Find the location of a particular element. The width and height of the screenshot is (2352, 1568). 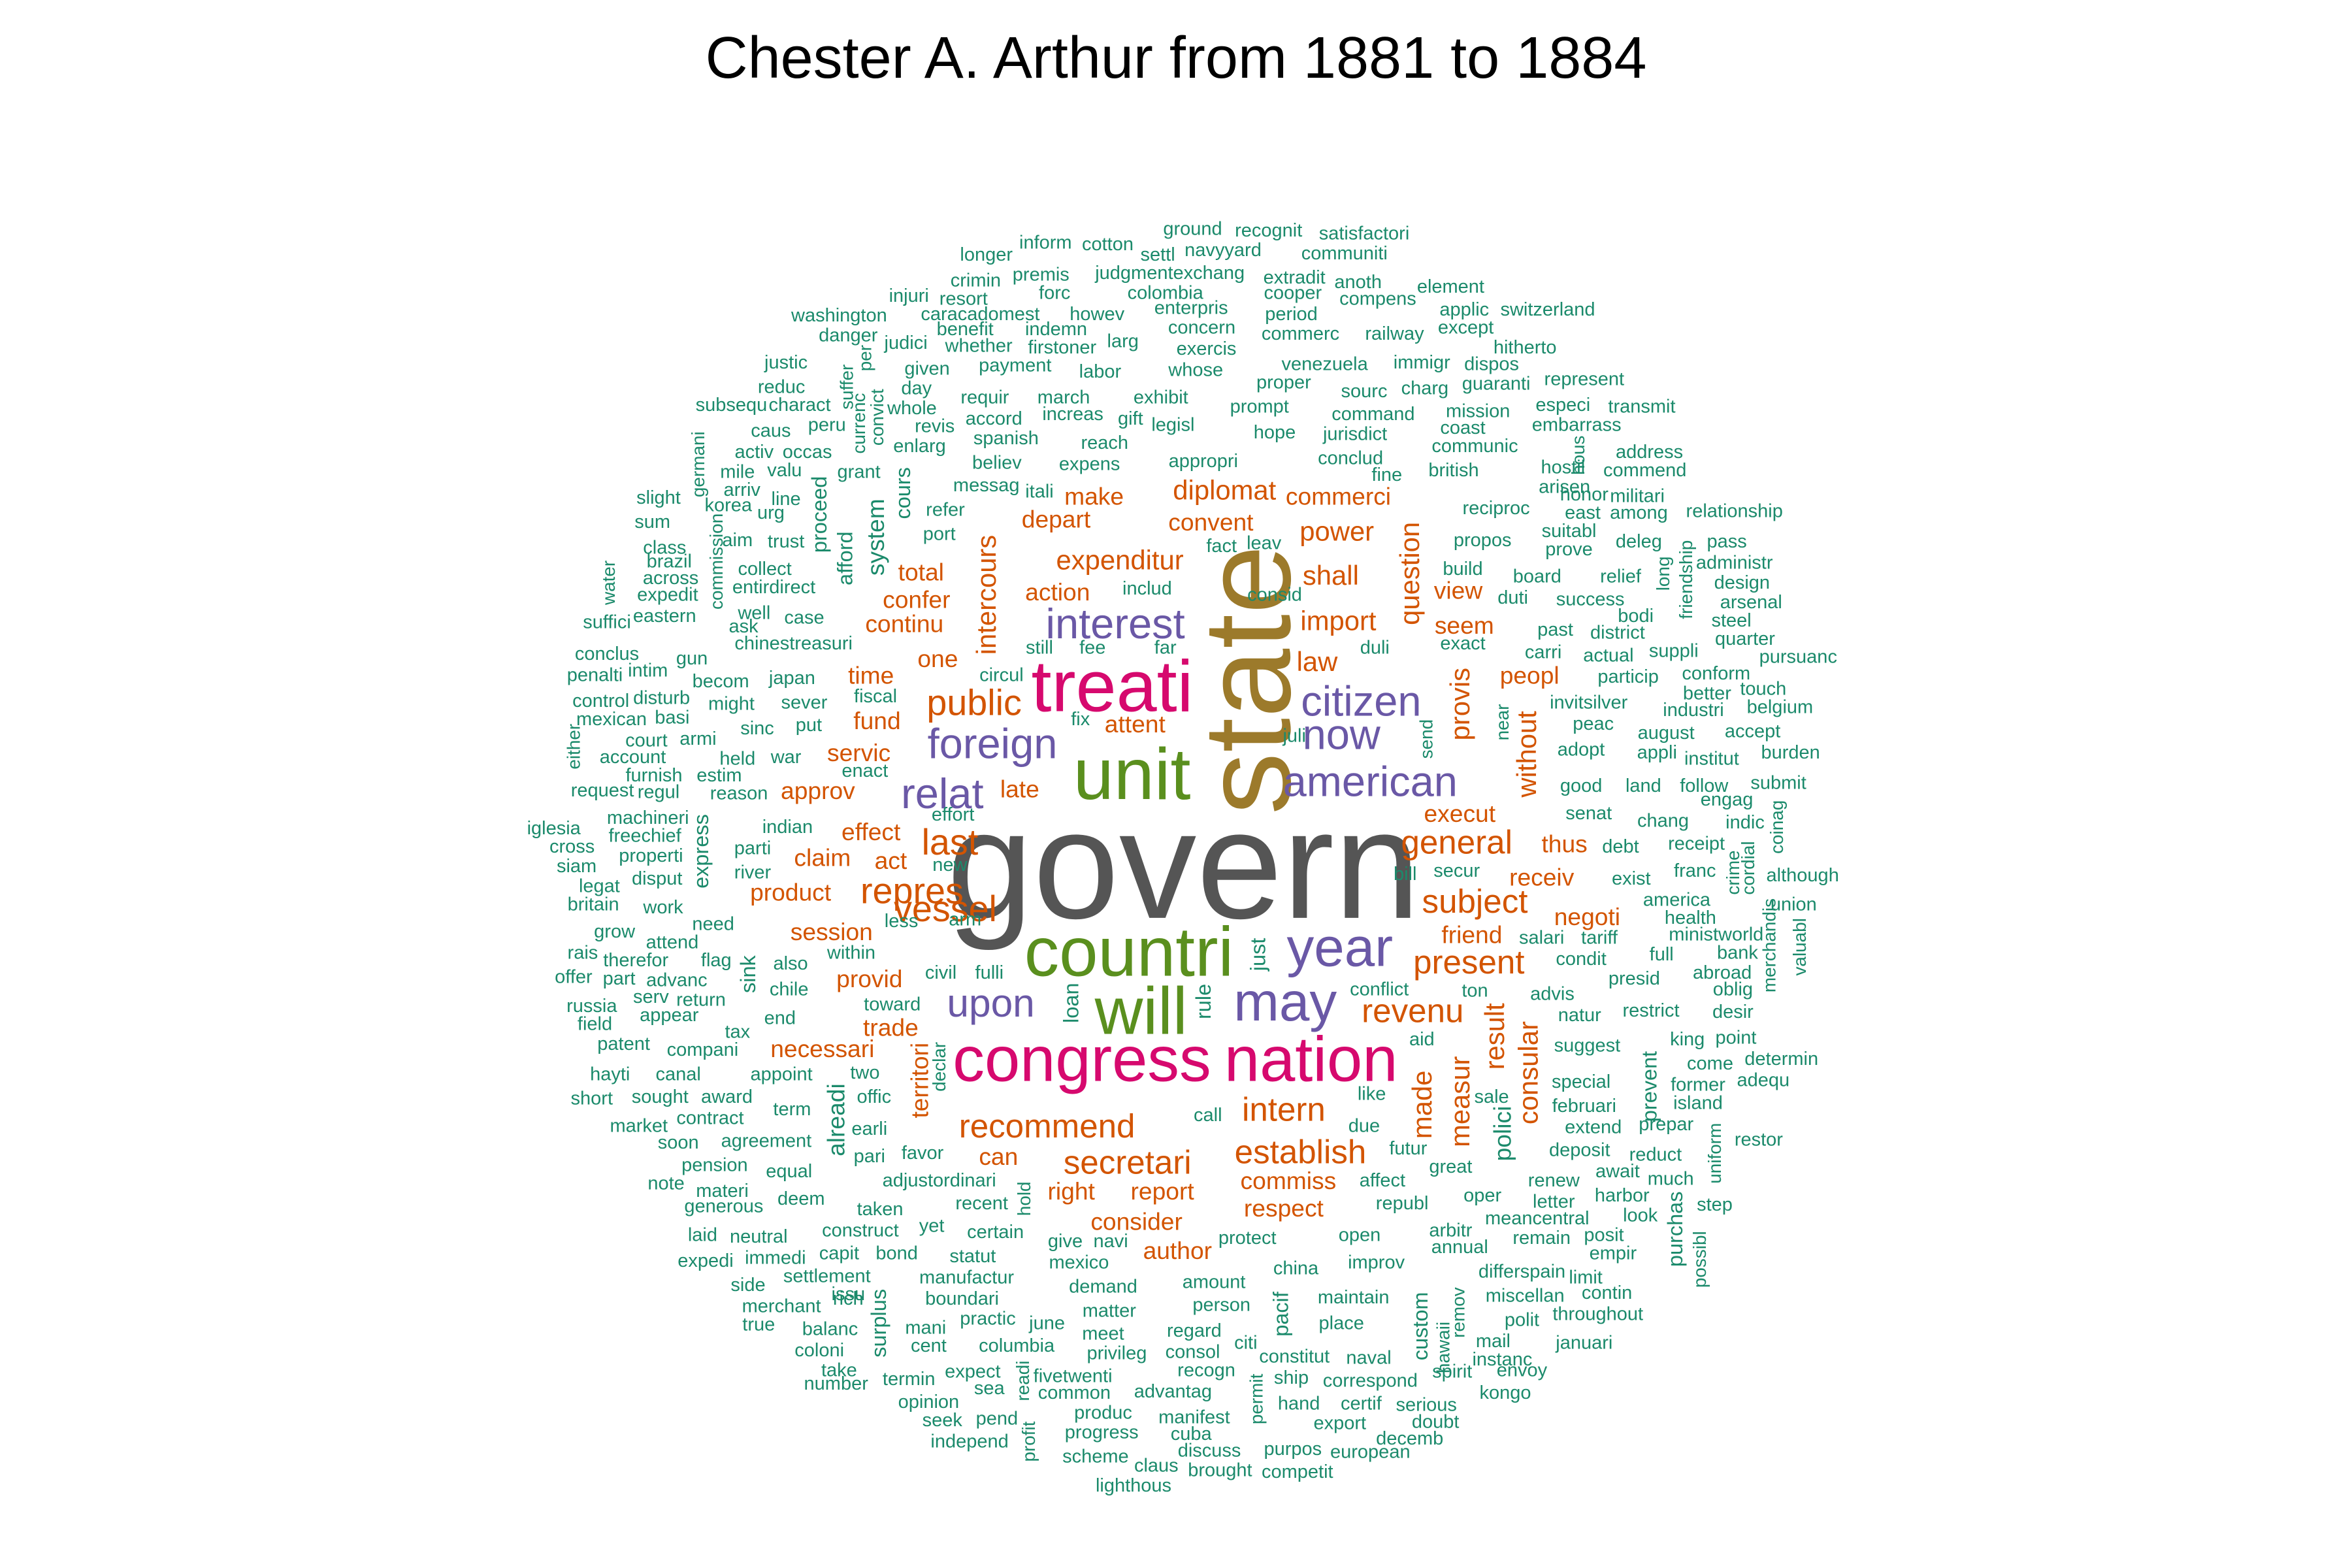

word-commerc: commerc is located at coordinates (1300, 333).